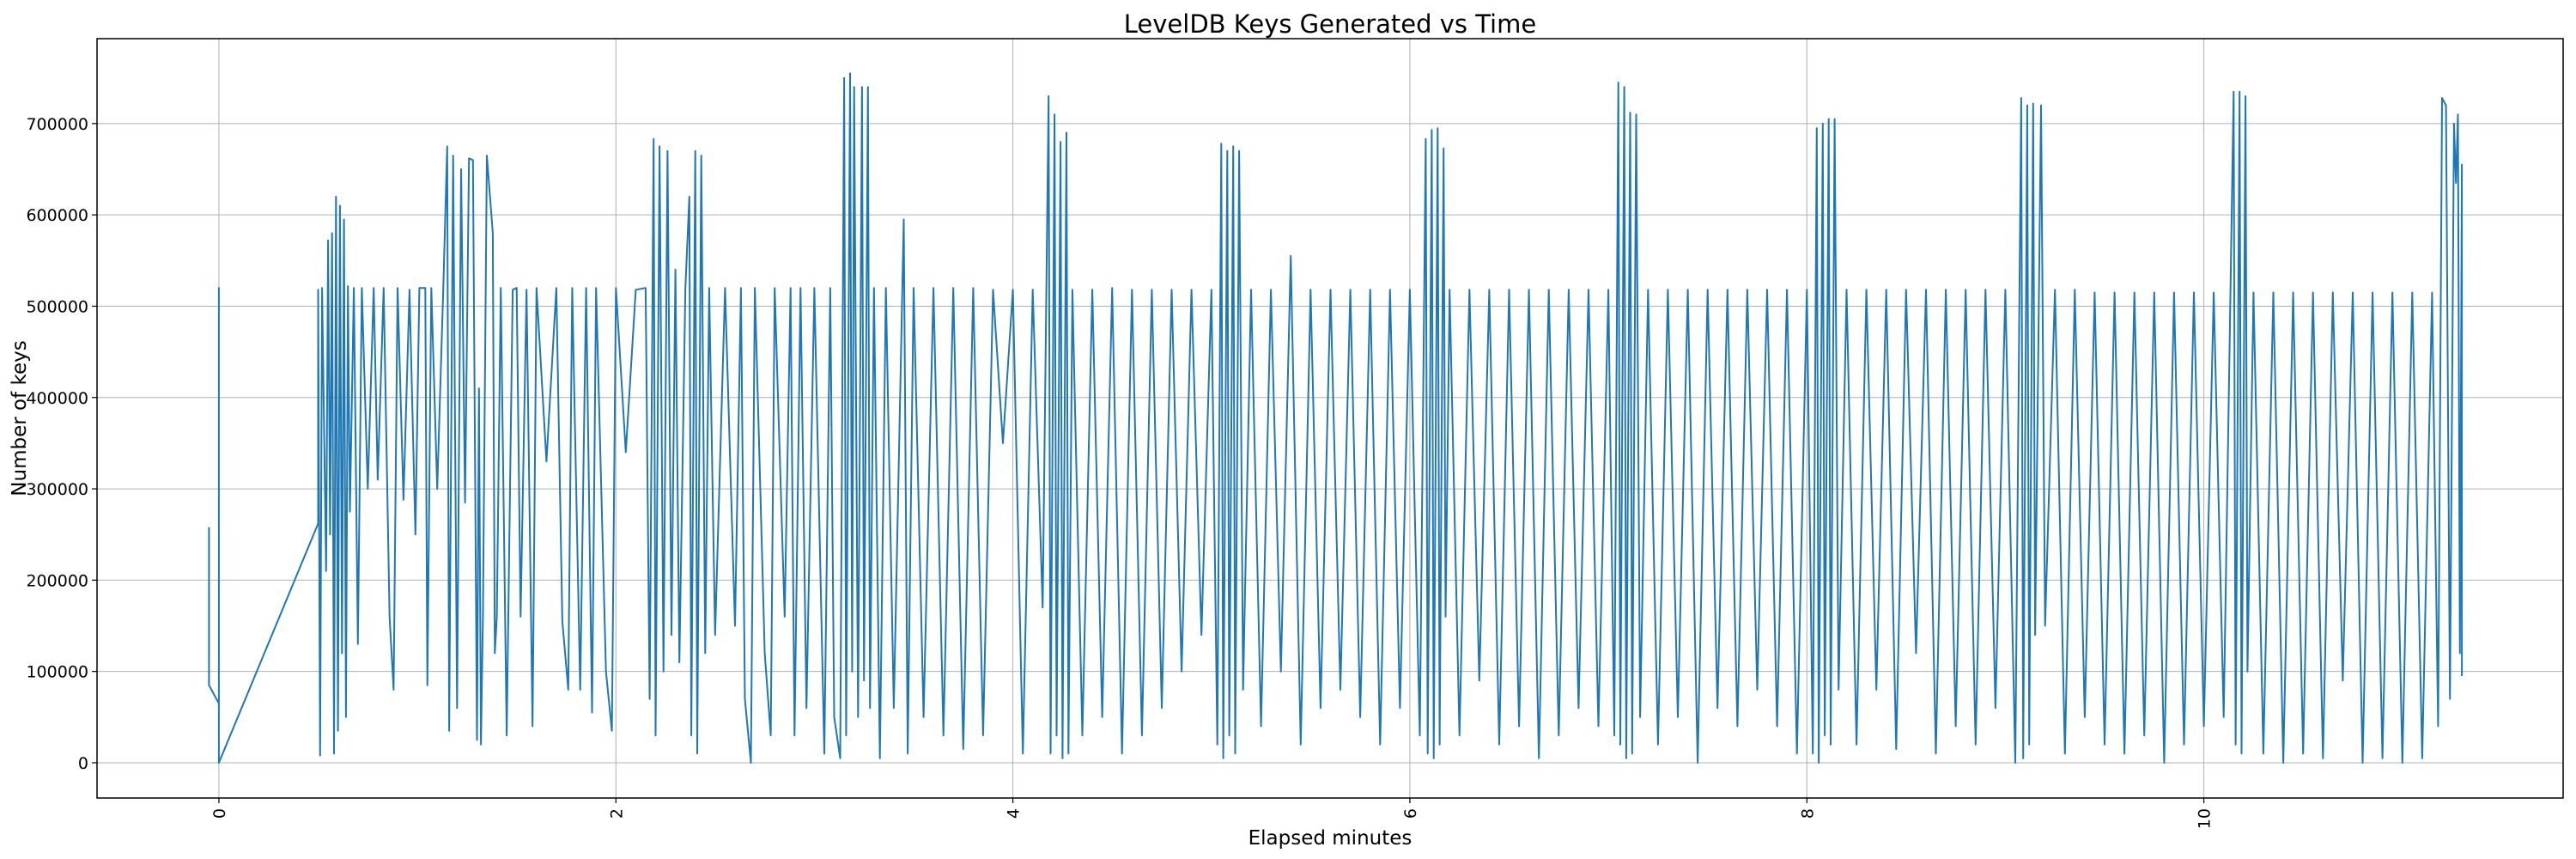 The height and width of the screenshot is (859, 2576). I want to click on y-tick-label: 700000, so click(57, 124).